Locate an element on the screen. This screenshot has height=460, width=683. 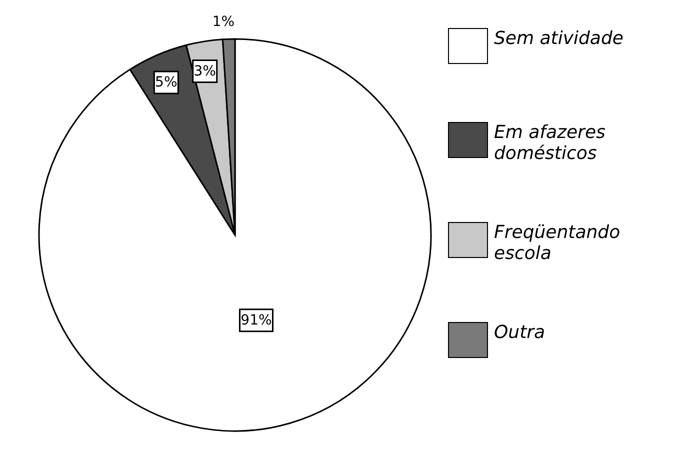
data-label: 3% is located at coordinates (205, 71).